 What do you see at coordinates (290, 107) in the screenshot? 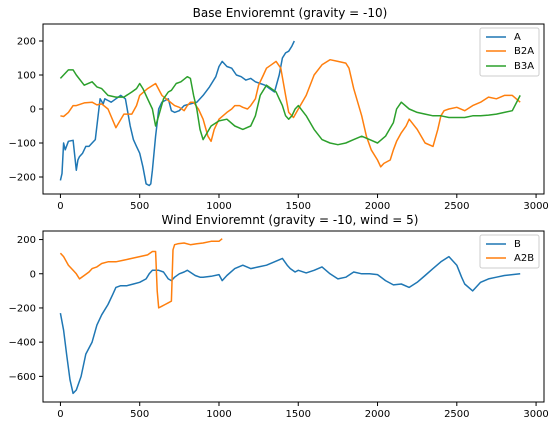
I see `series-line-b3a` at bounding box center [290, 107].